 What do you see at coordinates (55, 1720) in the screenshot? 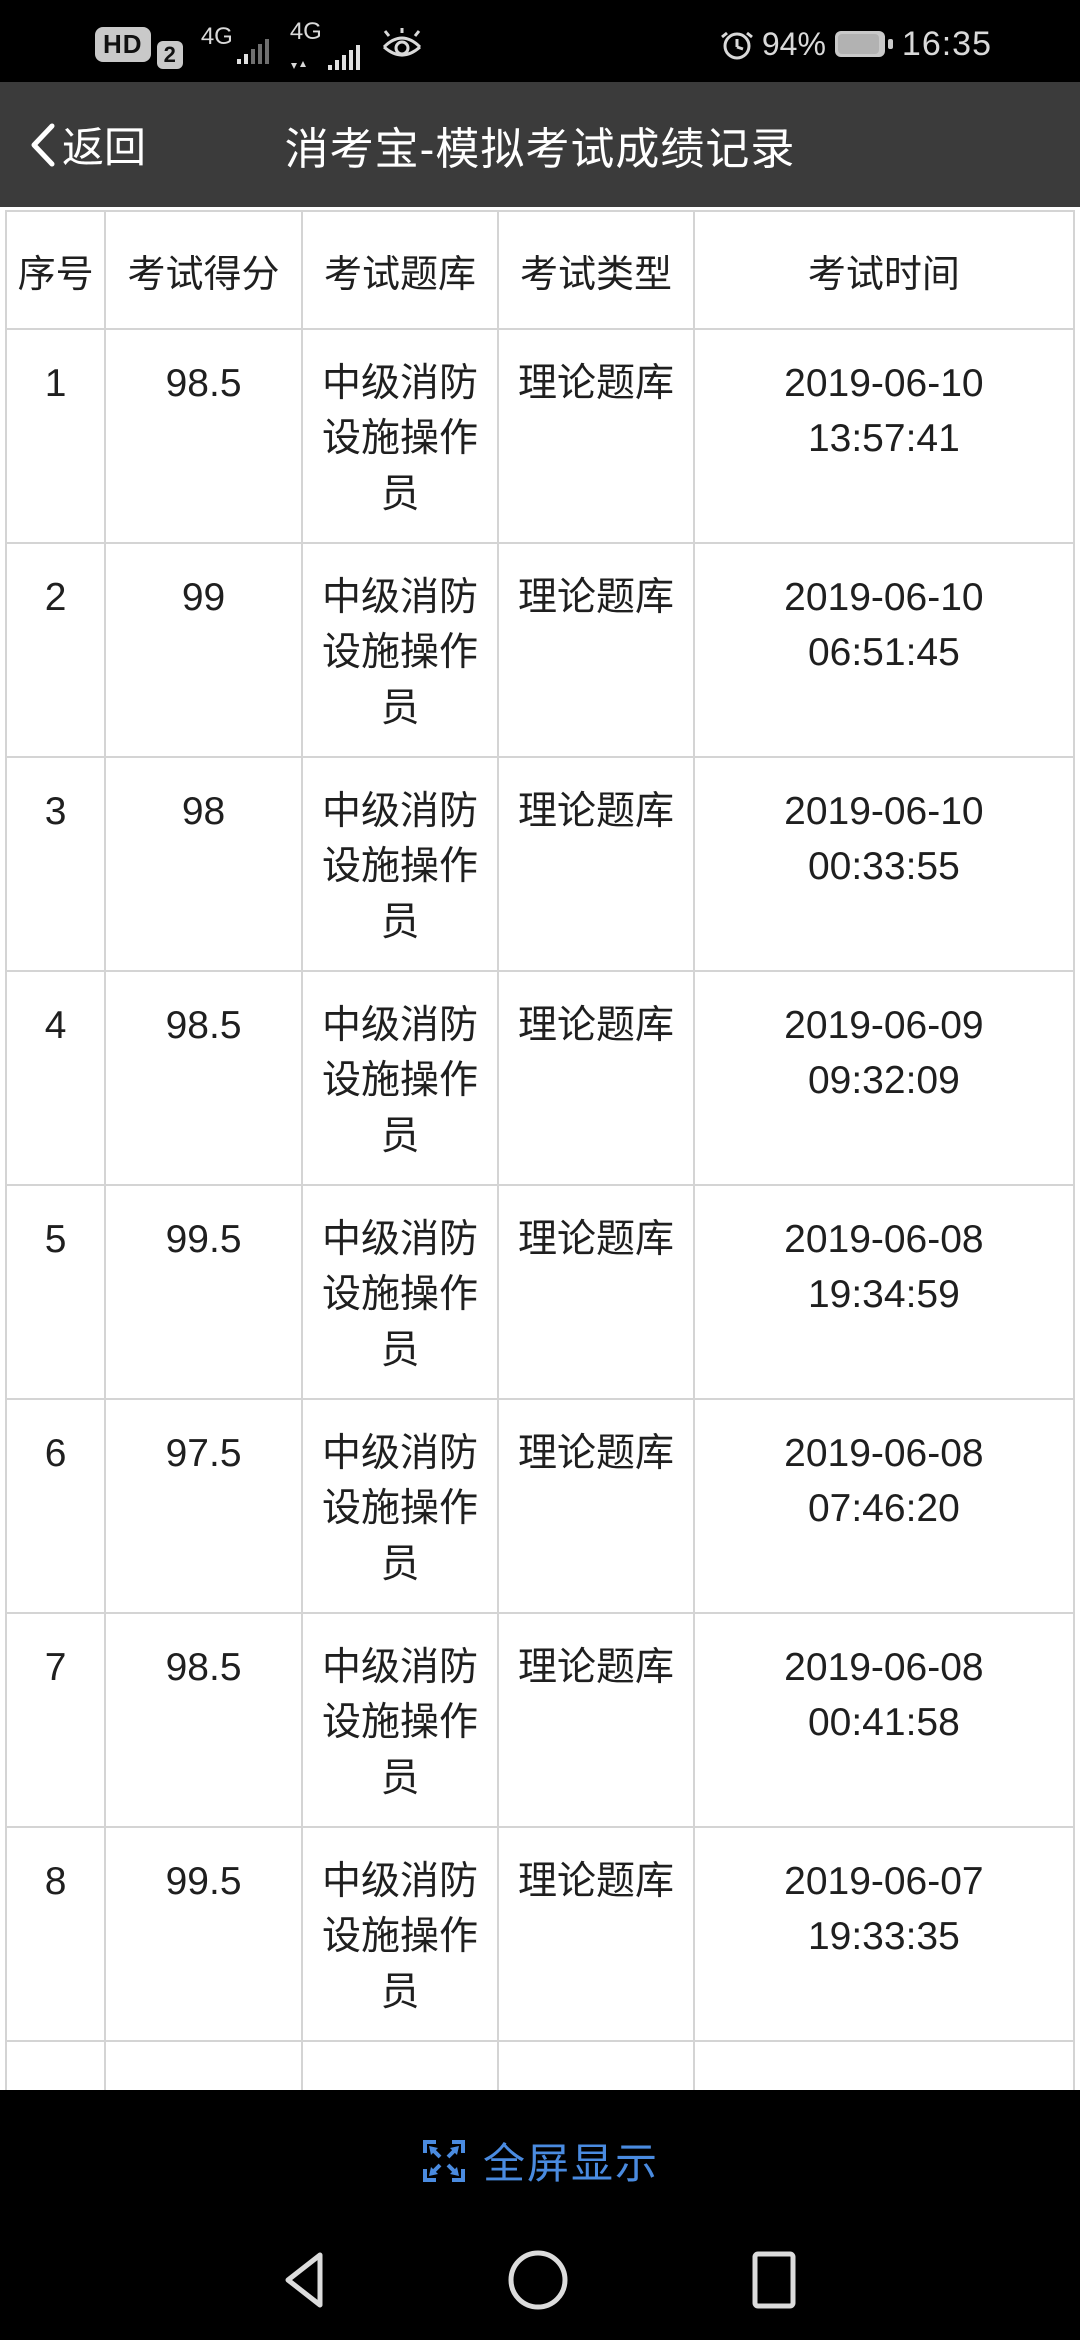
I see `cell-index: 7` at bounding box center [55, 1720].